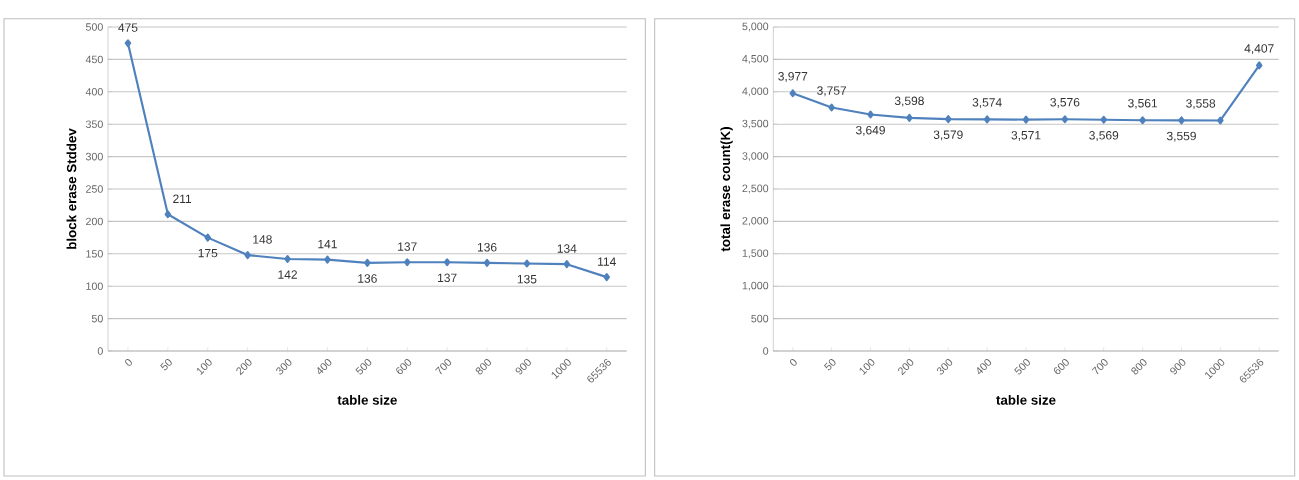 The height and width of the screenshot is (480, 1299). I want to click on data-label: 475, so click(128, 27).